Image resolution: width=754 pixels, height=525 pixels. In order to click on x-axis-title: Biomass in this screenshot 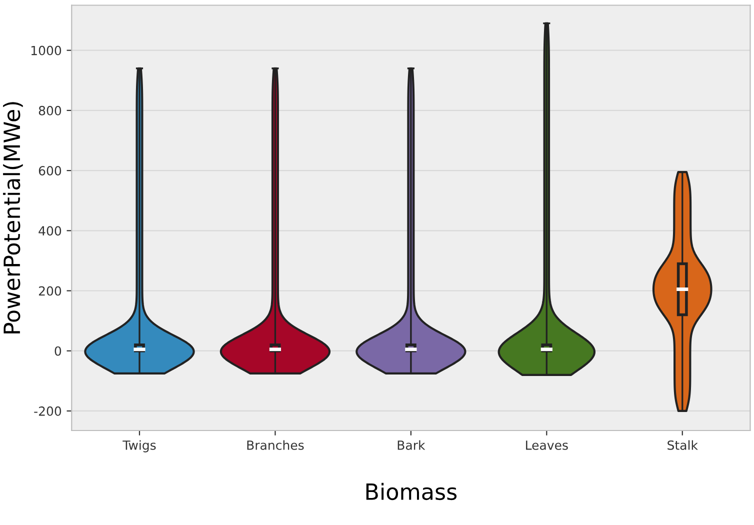, I will do `click(411, 491)`.